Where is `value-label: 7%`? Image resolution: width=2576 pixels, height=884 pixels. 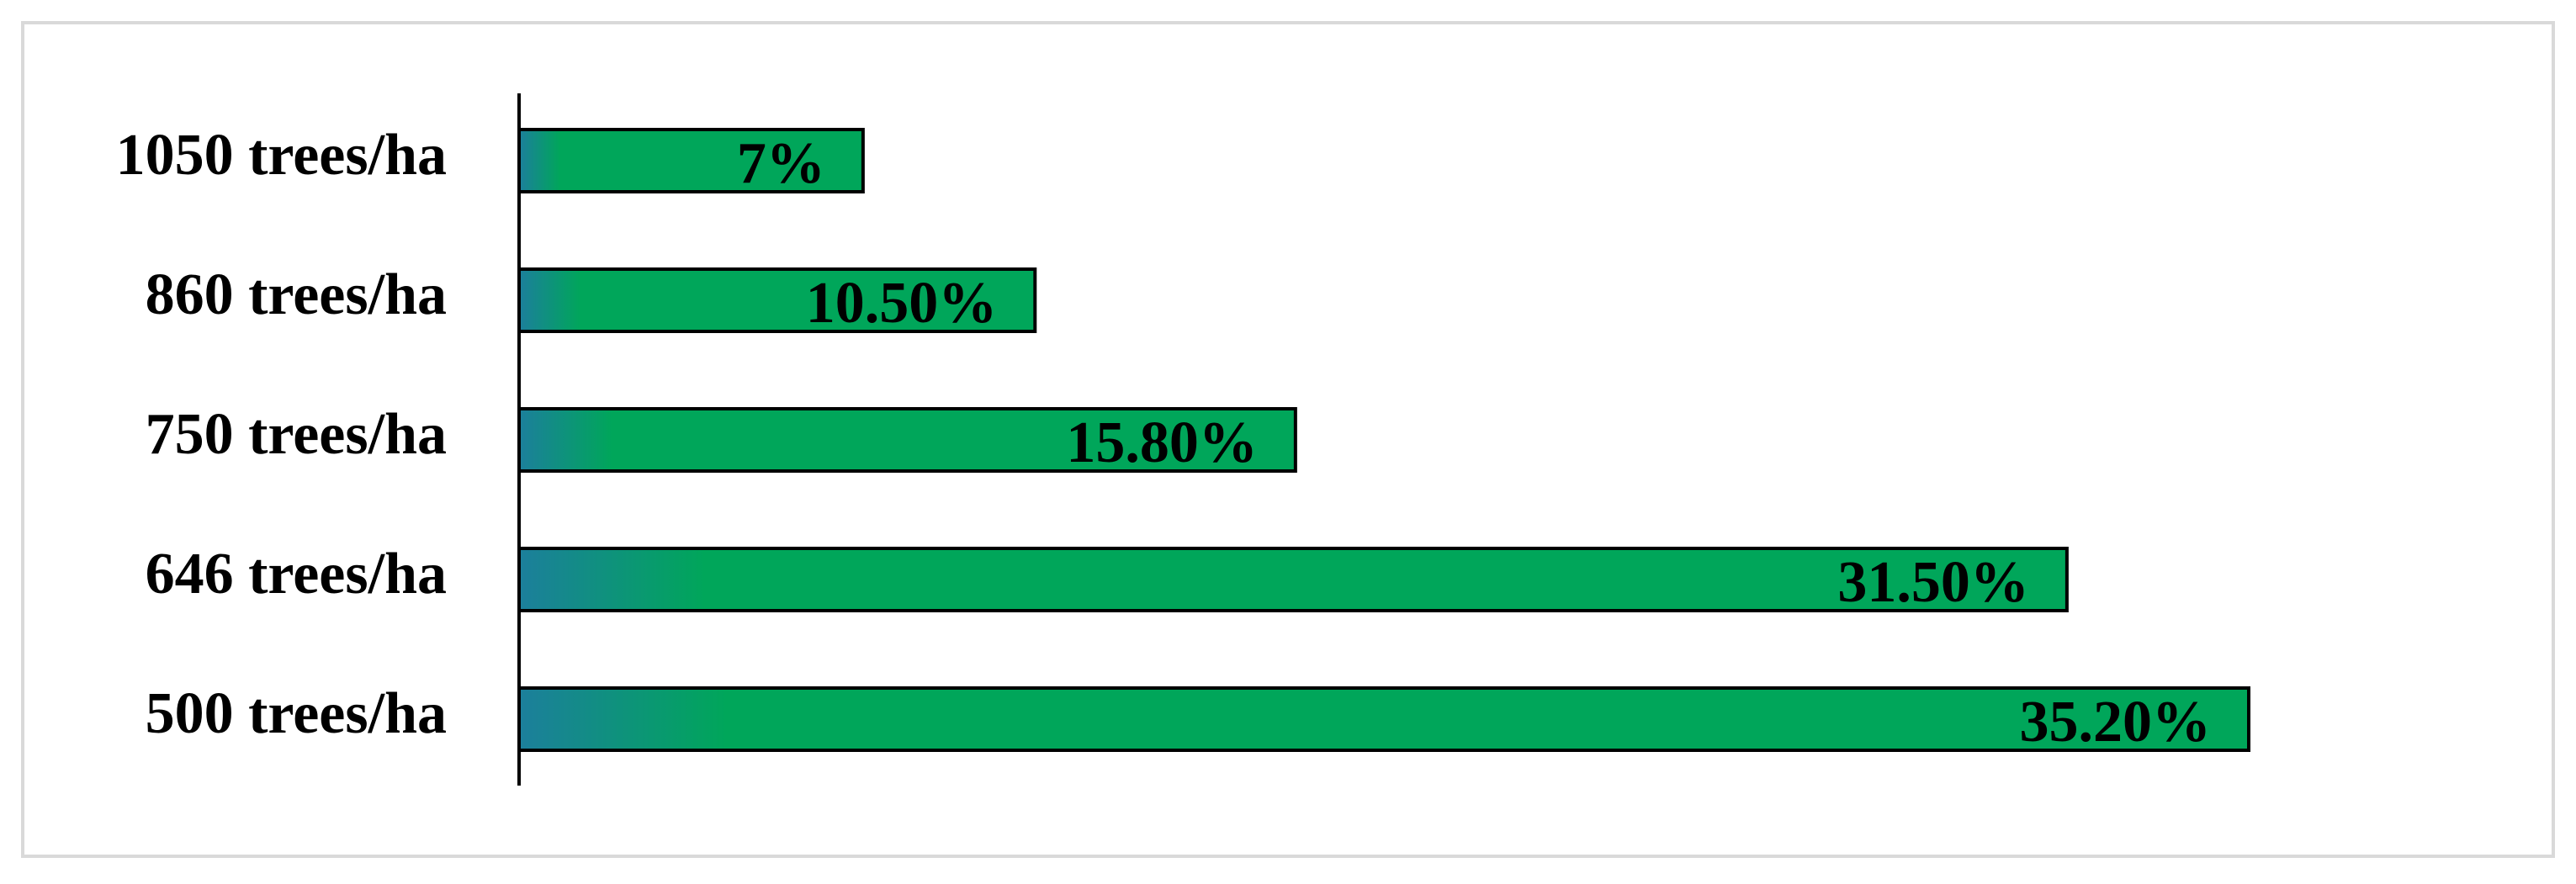 value-label: 7% is located at coordinates (781, 163).